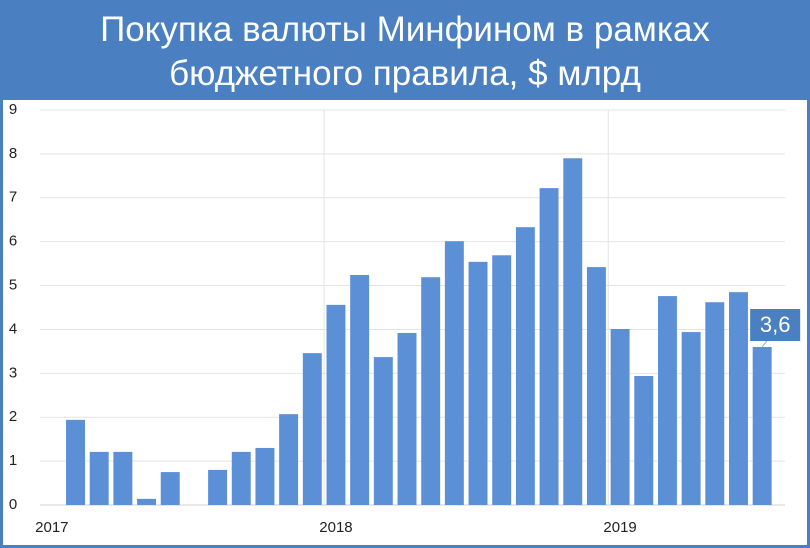 Image resolution: width=810 pixels, height=548 pixels. What do you see at coordinates (13, 285) in the screenshot?
I see `y-tick-label: 5` at bounding box center [13, 285].